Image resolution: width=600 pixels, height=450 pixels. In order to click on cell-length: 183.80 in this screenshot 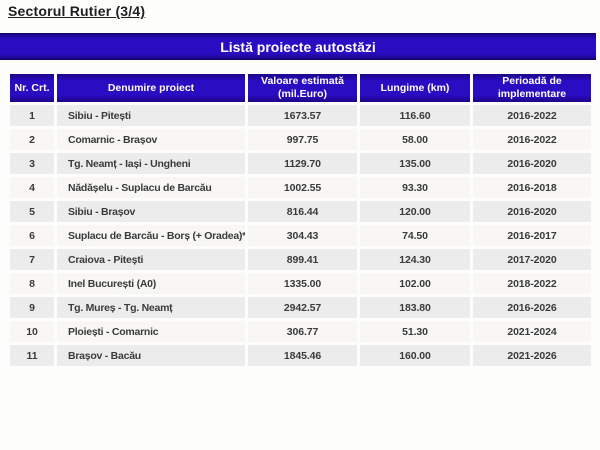, I will do `click(415, 307)`.